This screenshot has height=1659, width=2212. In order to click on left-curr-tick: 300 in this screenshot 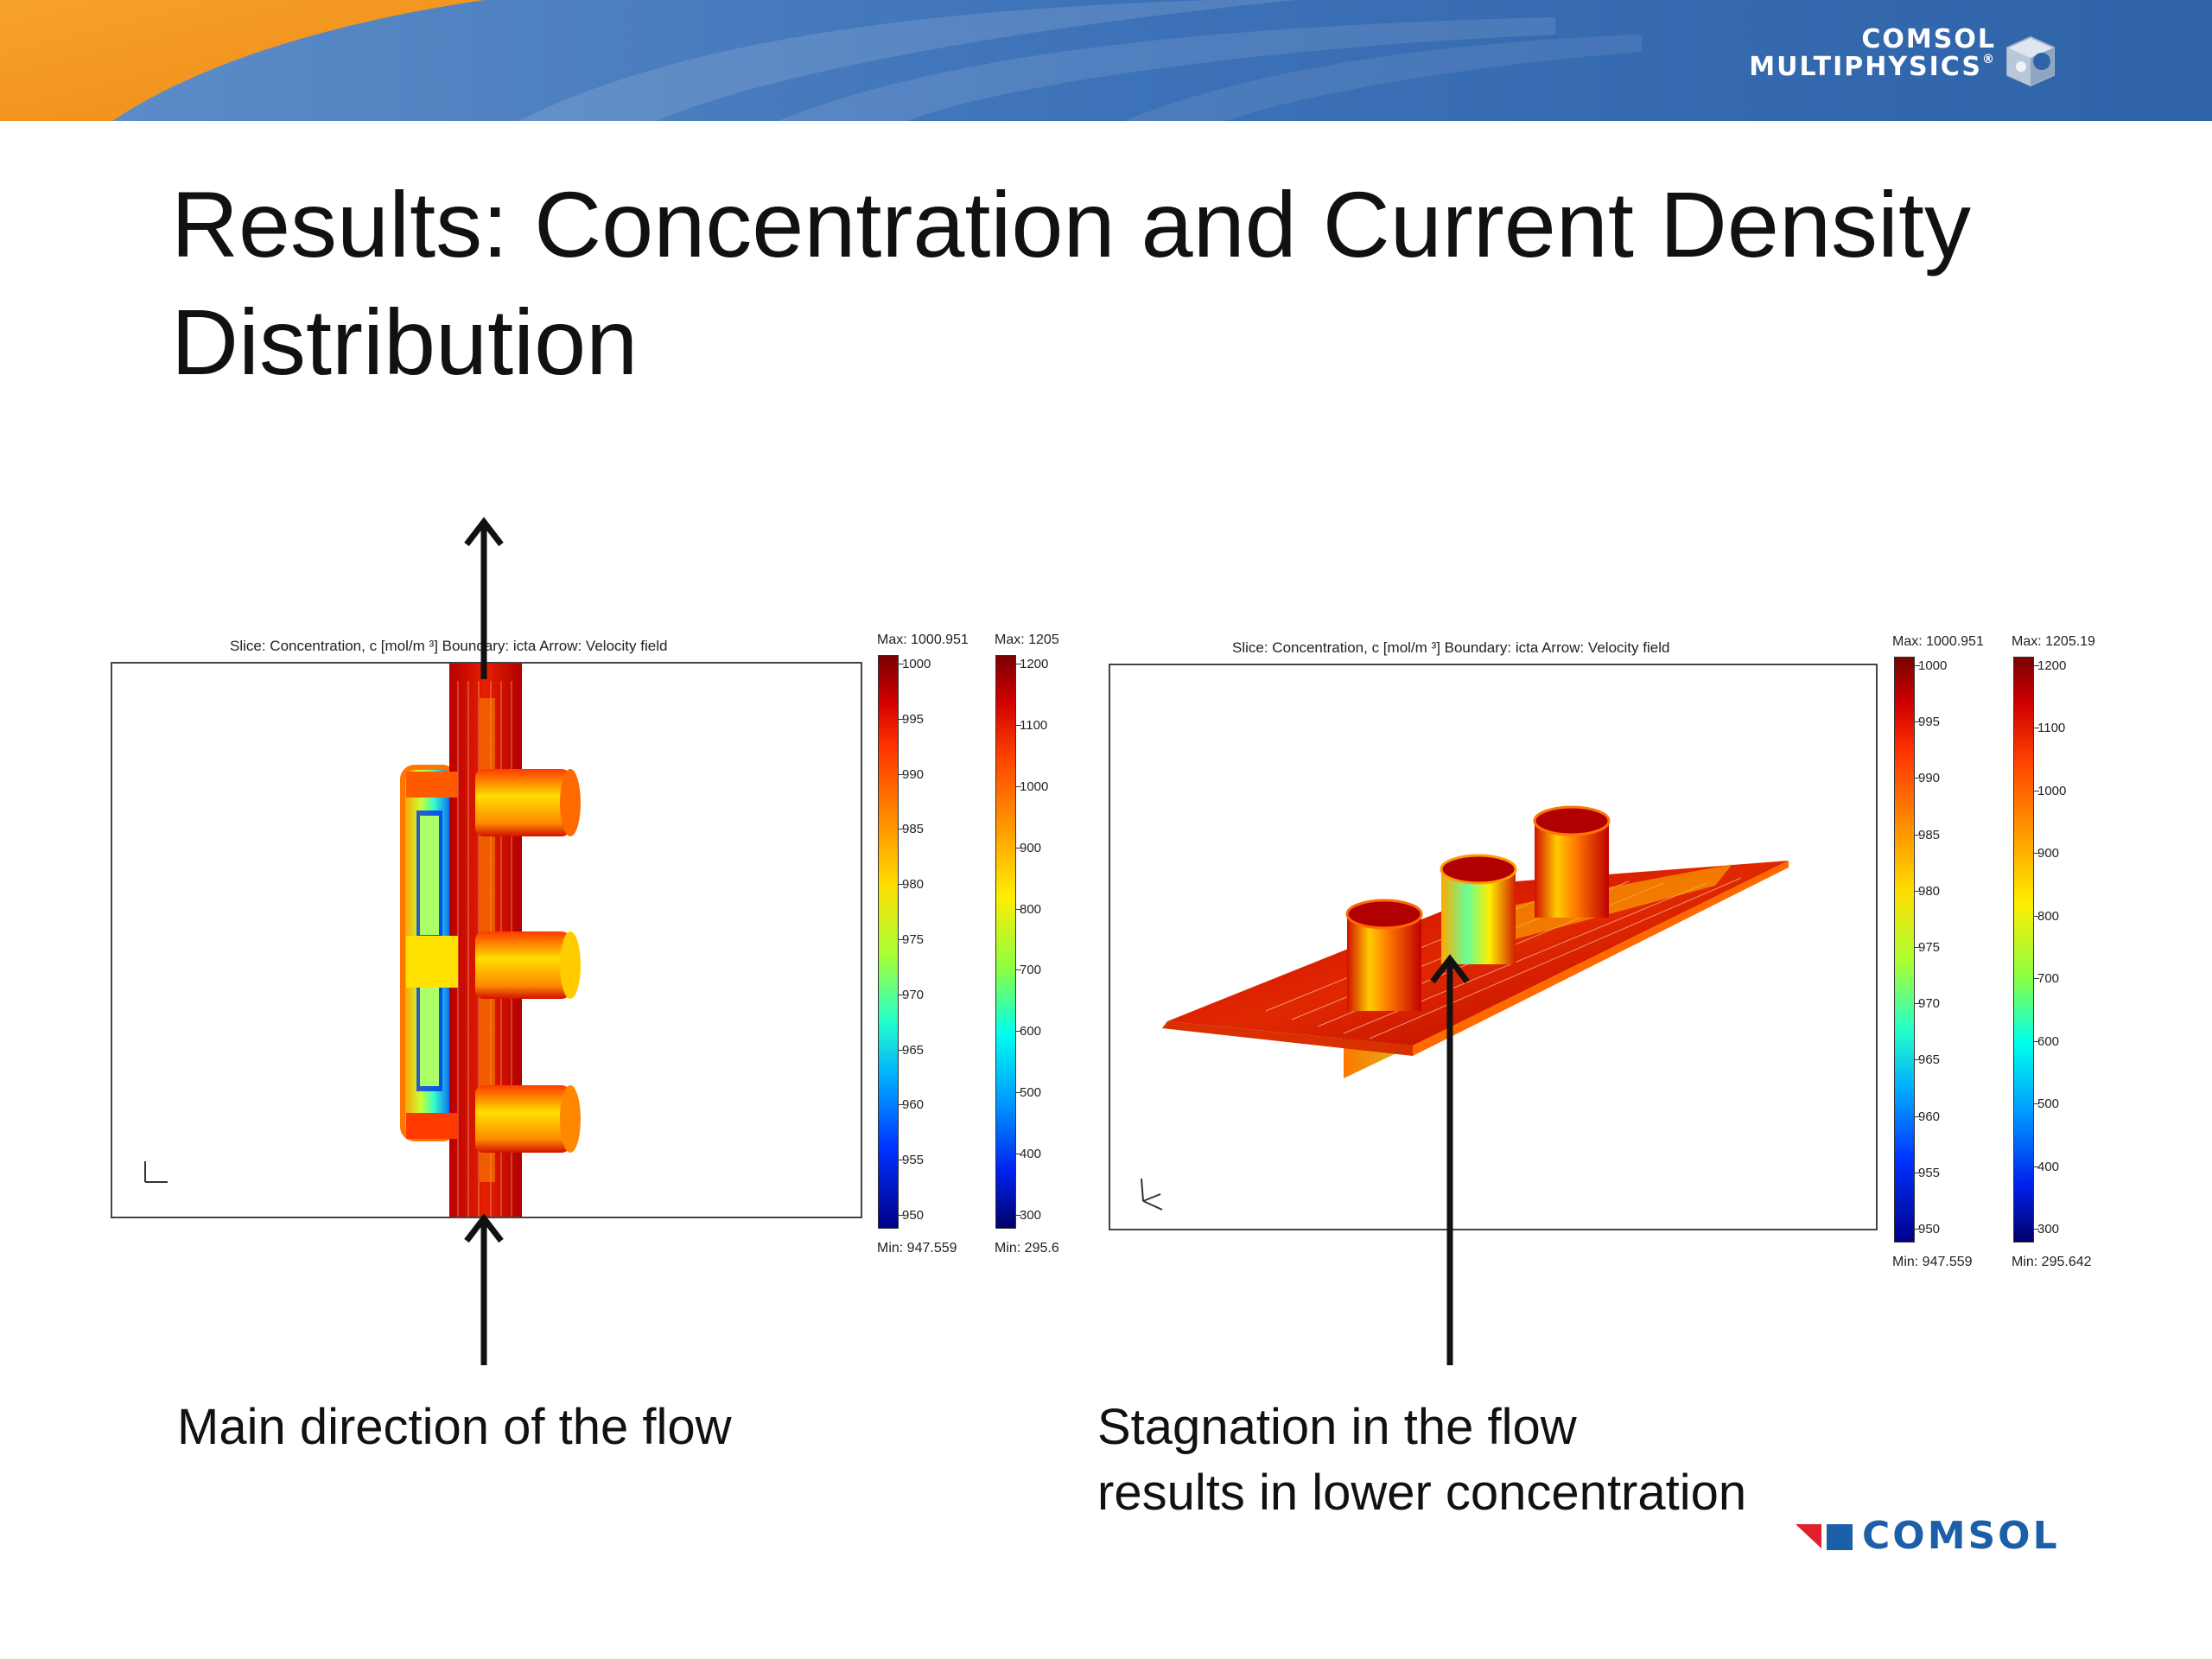, I will do `click(1031, 1215)`.